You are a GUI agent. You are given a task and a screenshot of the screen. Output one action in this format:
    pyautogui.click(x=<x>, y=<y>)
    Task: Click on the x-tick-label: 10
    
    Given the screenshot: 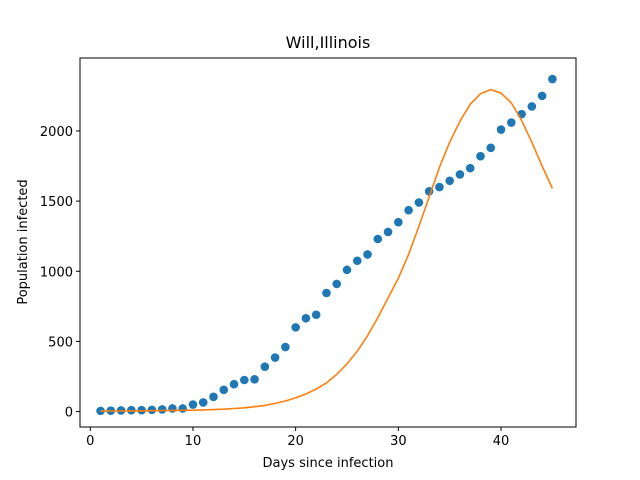 What is the action you would take?
    pyautogui.click(x=193, y=441)
    